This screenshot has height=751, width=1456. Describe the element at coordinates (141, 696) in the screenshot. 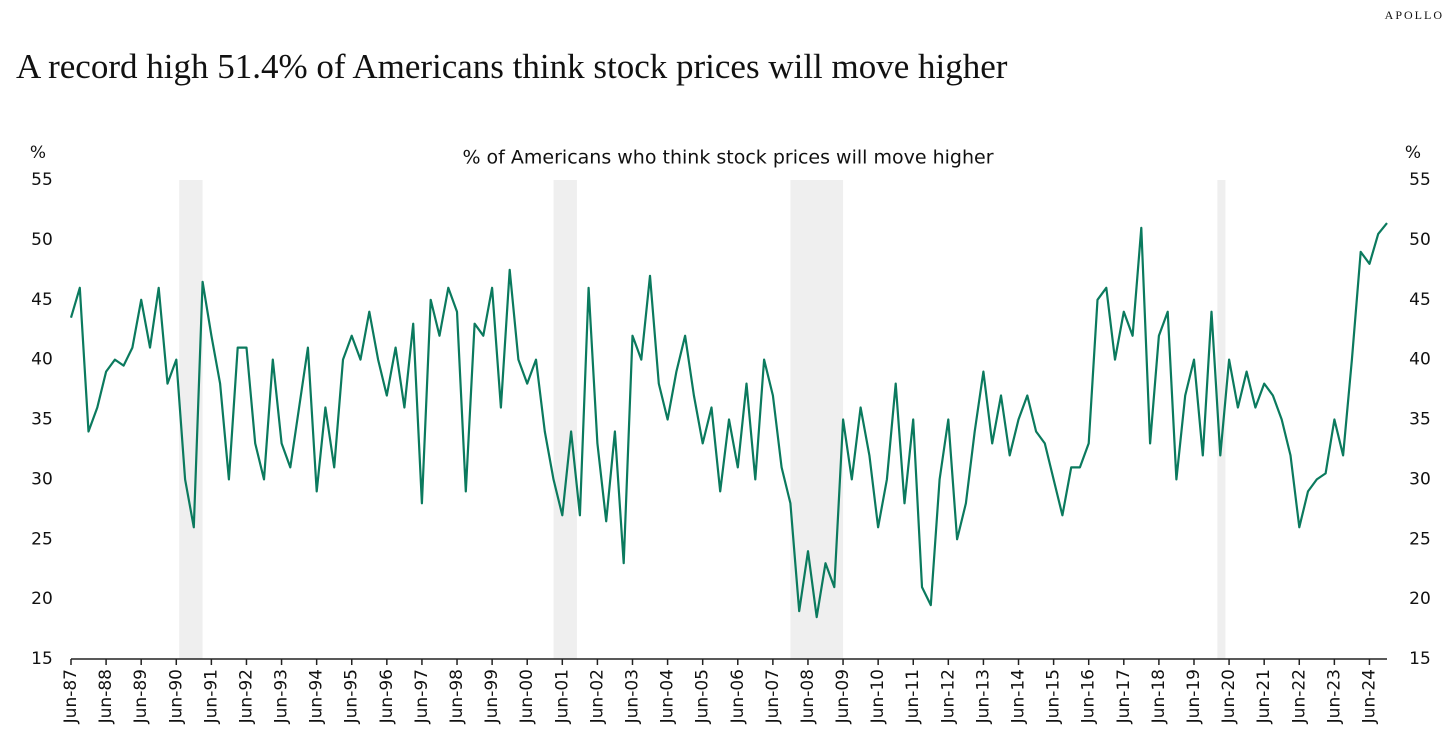

I see `x-tick-label: Jun-89` at that location.